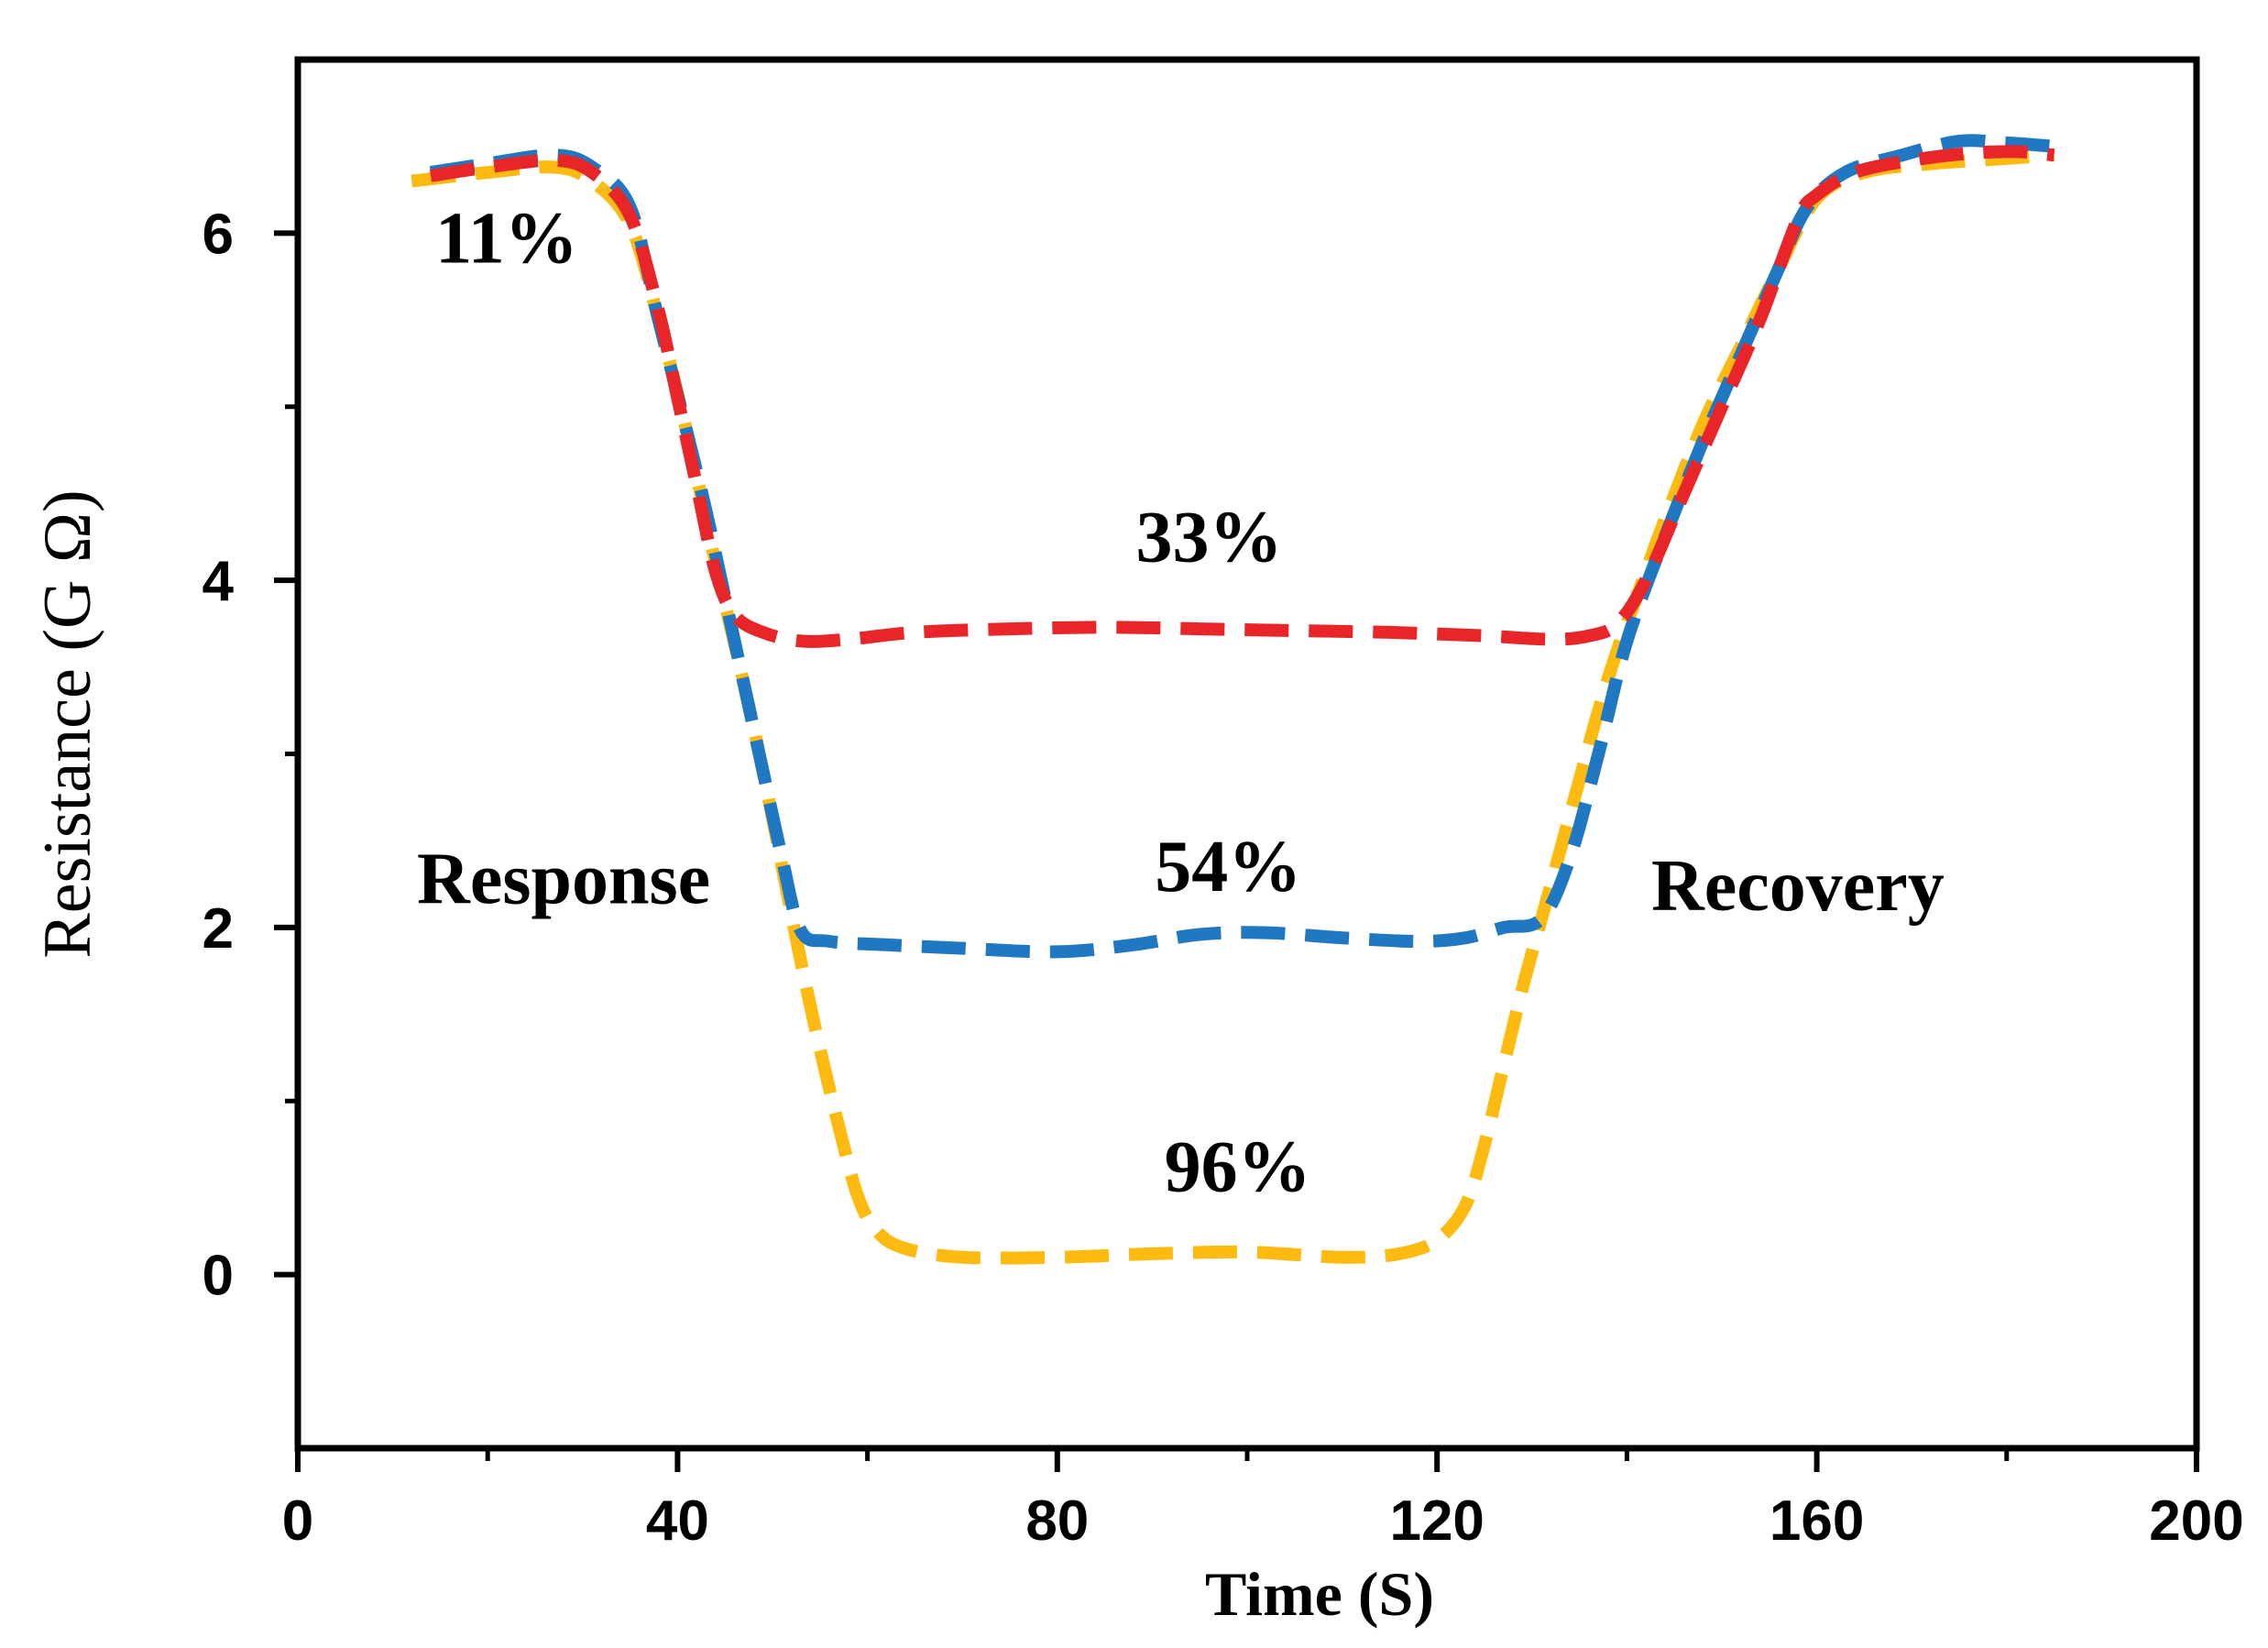 The width and height of the screenshot is (2268, 1648). What do you see at coordinates (2196, 1521) in the screenshot?
I see `x-tick-label-200: 200` at bounding box center [2196, 1521].